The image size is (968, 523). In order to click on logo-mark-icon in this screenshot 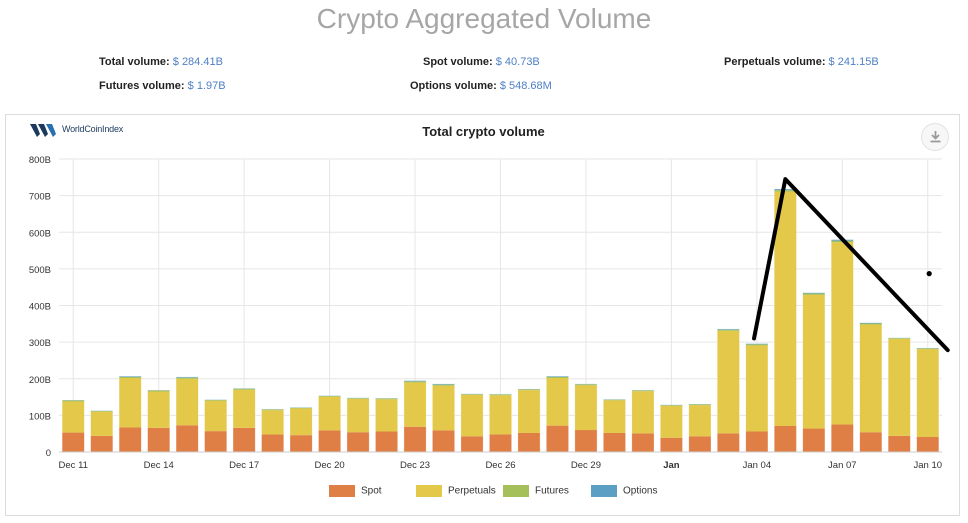, I will do `click(43, 130)`.